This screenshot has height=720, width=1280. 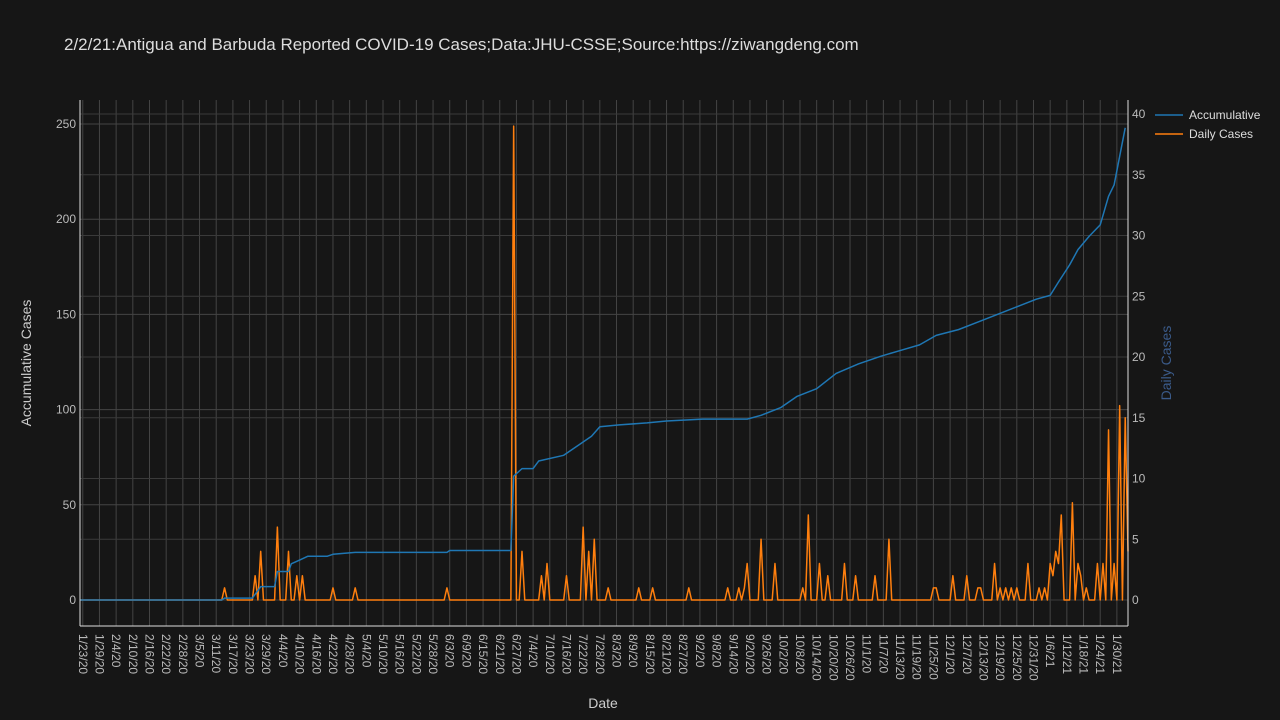 What do you see at coordinates (333, 654) in the screenshot?
I see `x-tick-label: 4/22/20` at bounding box center [333, 654].